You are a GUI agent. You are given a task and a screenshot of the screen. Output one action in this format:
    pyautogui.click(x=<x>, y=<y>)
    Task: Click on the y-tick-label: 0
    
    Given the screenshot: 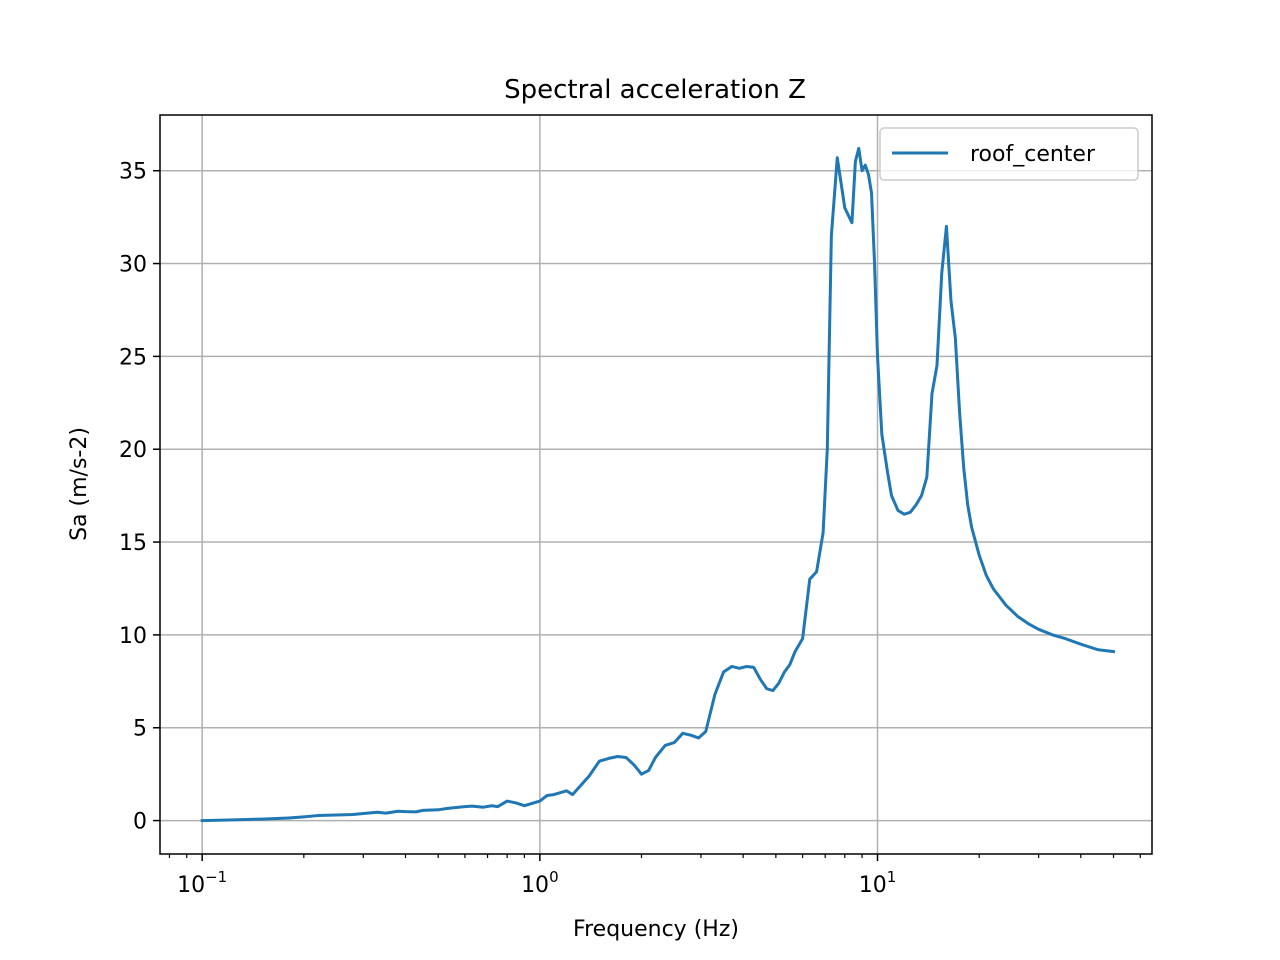 What is the action you would take?
    pyautogui.click(x=140, y=822)
    